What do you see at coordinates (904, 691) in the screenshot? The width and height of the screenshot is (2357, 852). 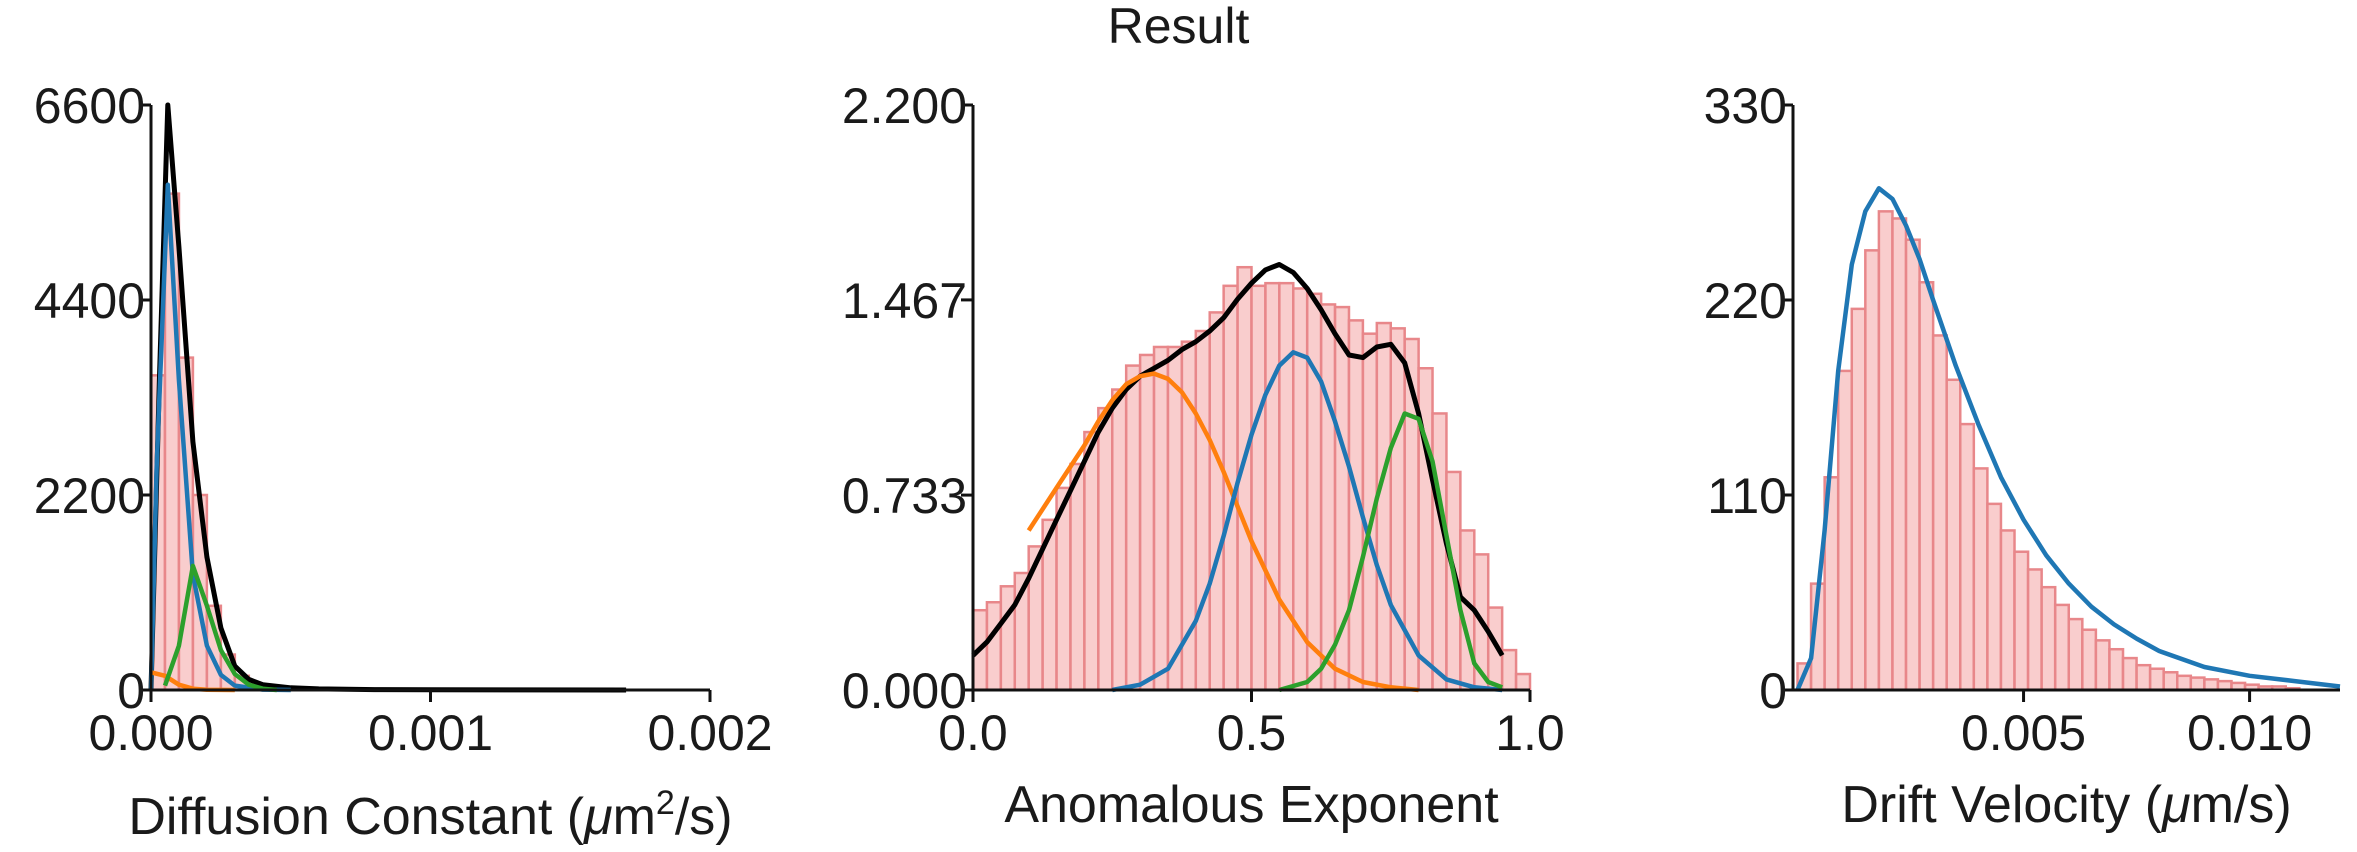 I see `y-tick-label: 0.000` at bounding box center [904, 691].